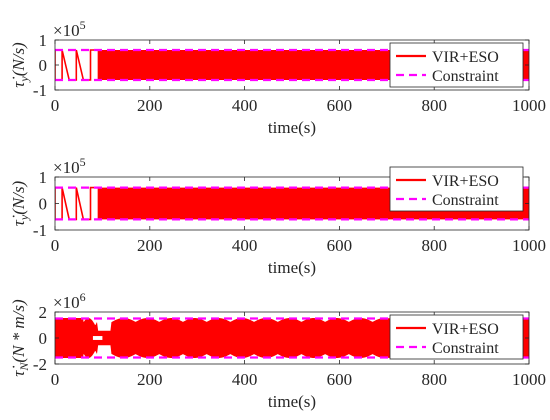  I want to click on y-axis-label-unit: (N * m/s), so click(18, 331).